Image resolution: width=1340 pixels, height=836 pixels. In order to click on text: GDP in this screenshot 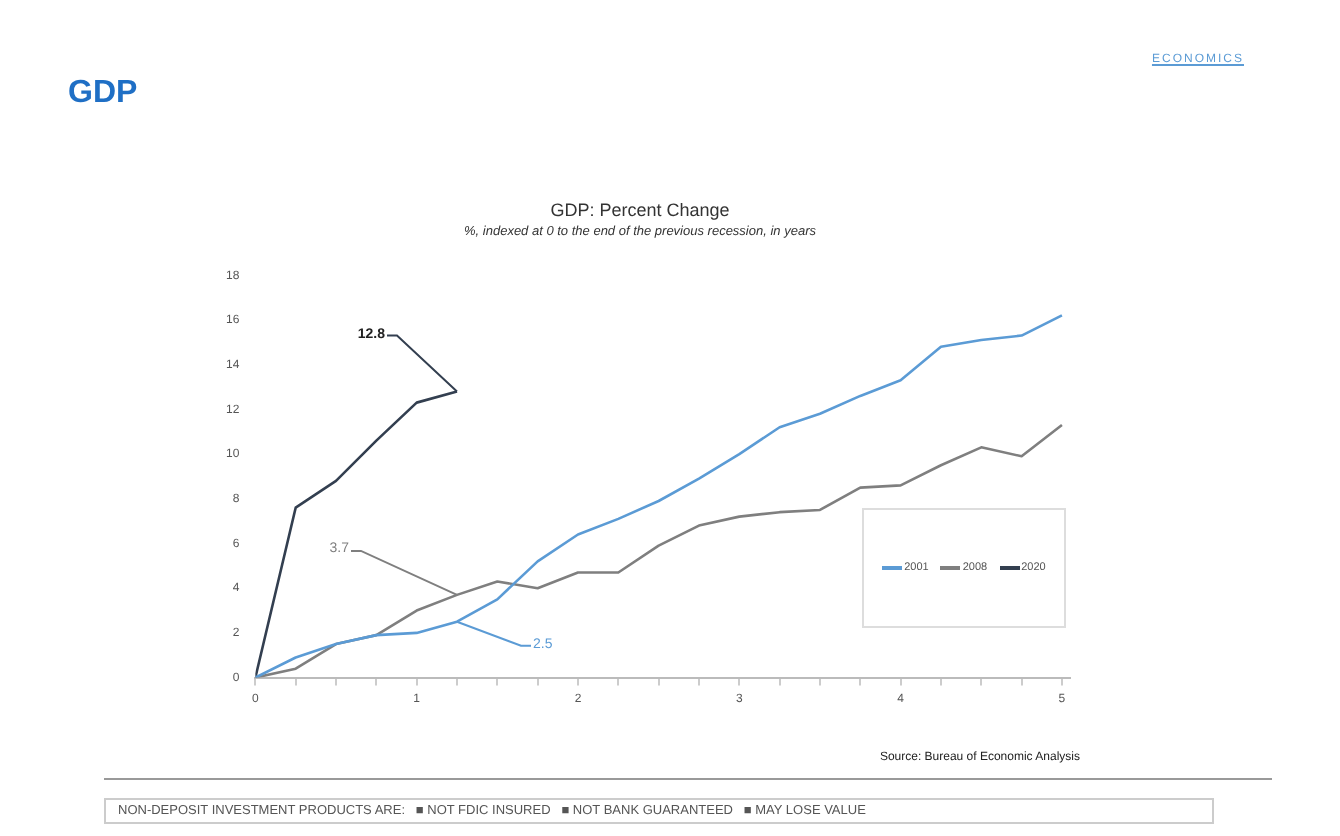, I will do `click(103, 94)`.